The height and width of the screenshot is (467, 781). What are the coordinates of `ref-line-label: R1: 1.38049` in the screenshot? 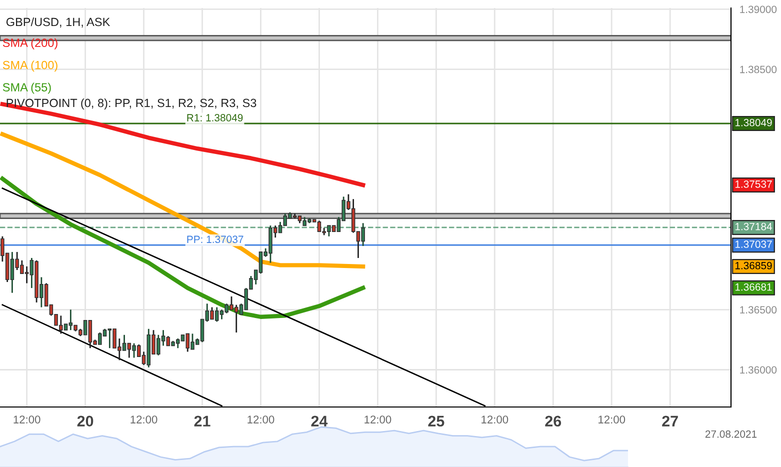 It's located at (215, 118).